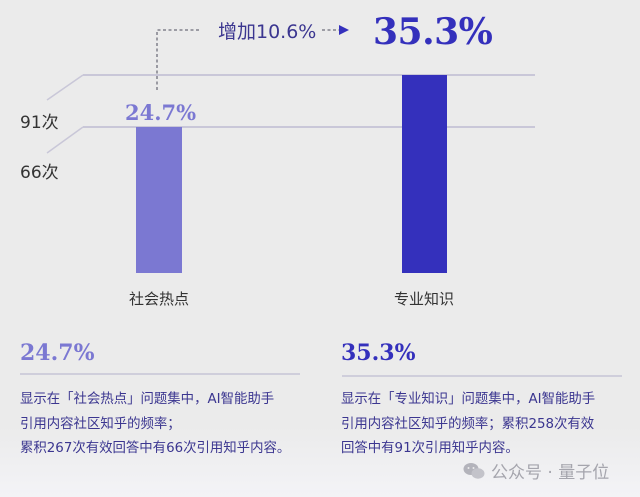 The image size is (640, 497). Describe the element at coordinates (267, 32) in the screenshot. I see `increase-annotation: 增加10.6%` at that location.